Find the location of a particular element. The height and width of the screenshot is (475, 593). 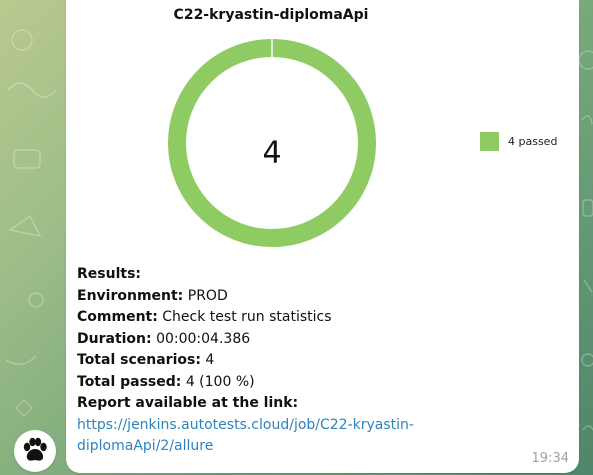

environment-line: Environment: PROD is located at coordinates (307, 297).